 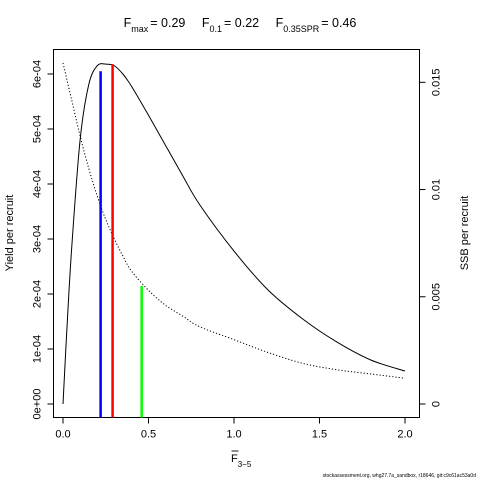 What do you see at coordinates (338, 23) in the screenshot?
I see `title-fspr-value: = 0.46` at bounding box center [338, 23].